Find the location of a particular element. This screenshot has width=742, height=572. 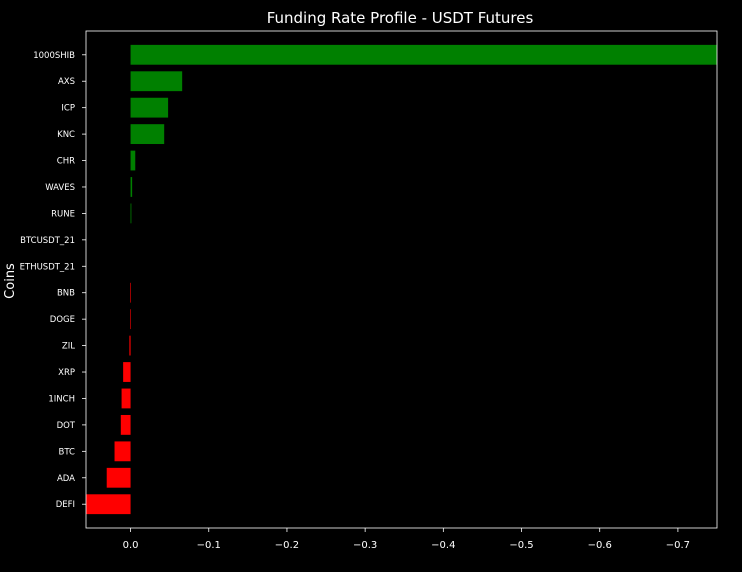

bar-doge is located at coordinates (130, 319).